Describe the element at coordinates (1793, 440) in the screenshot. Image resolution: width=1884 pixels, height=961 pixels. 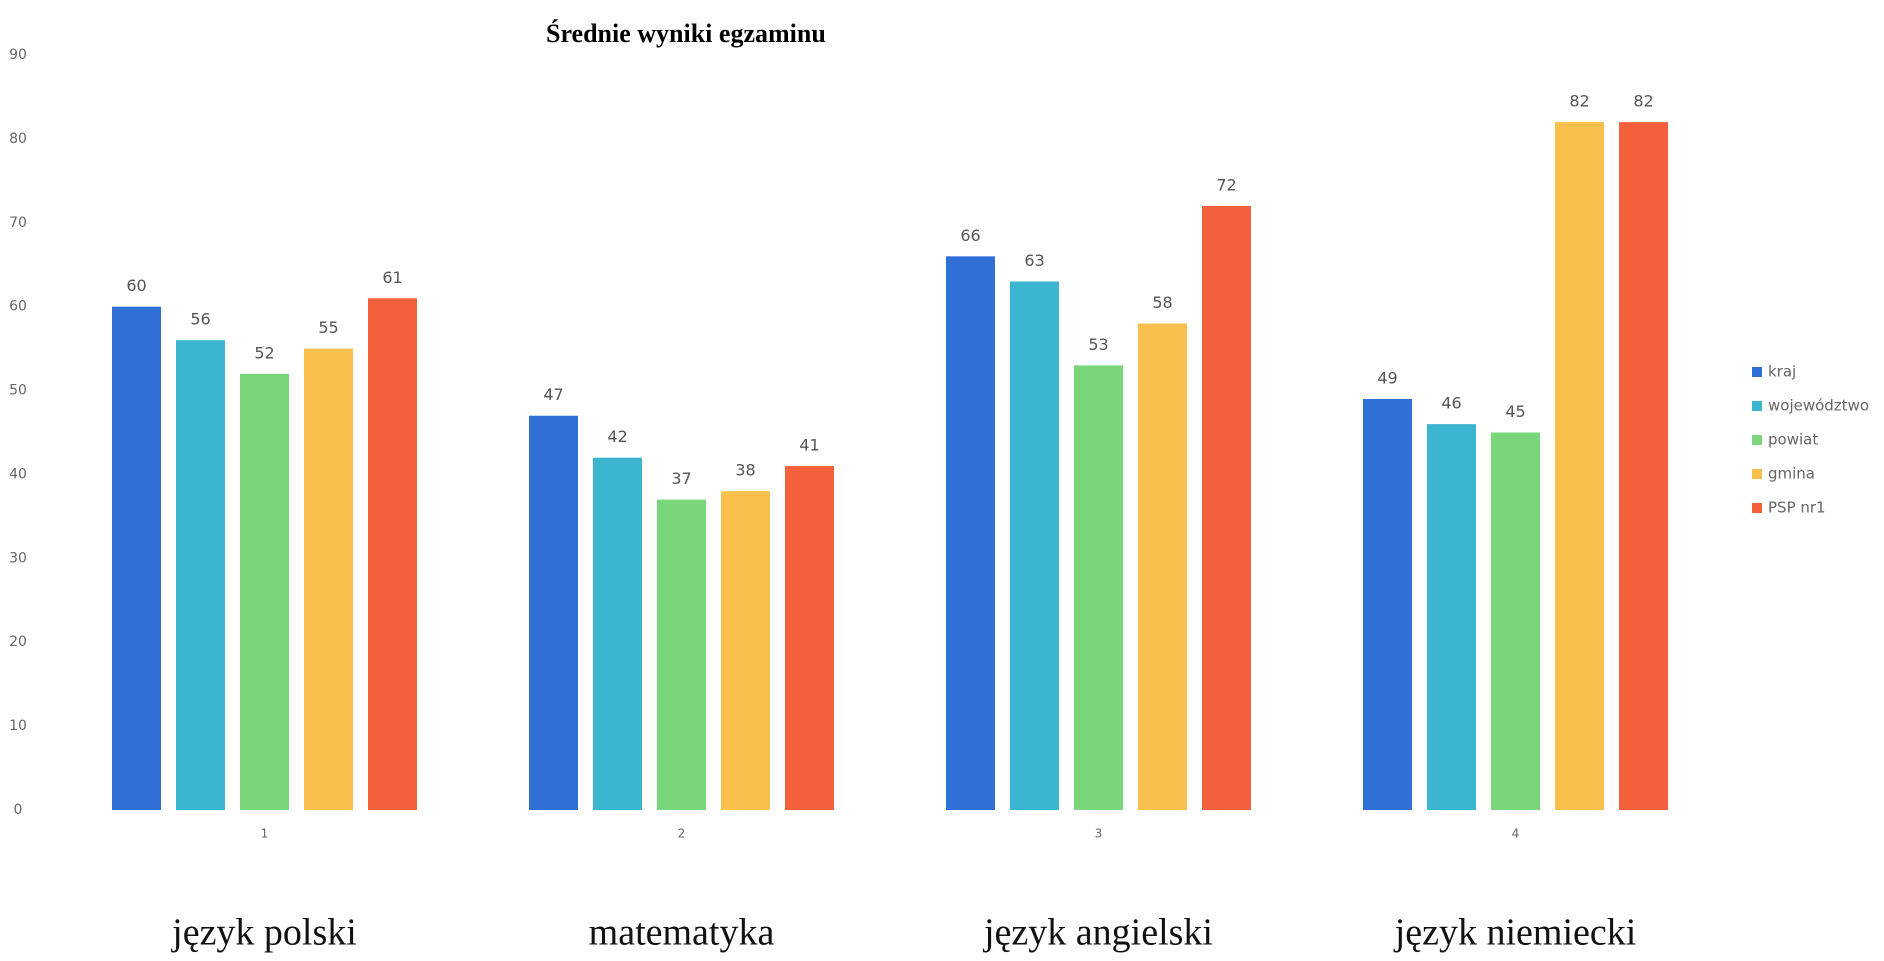
I see `legend-label: powiat` at that location.